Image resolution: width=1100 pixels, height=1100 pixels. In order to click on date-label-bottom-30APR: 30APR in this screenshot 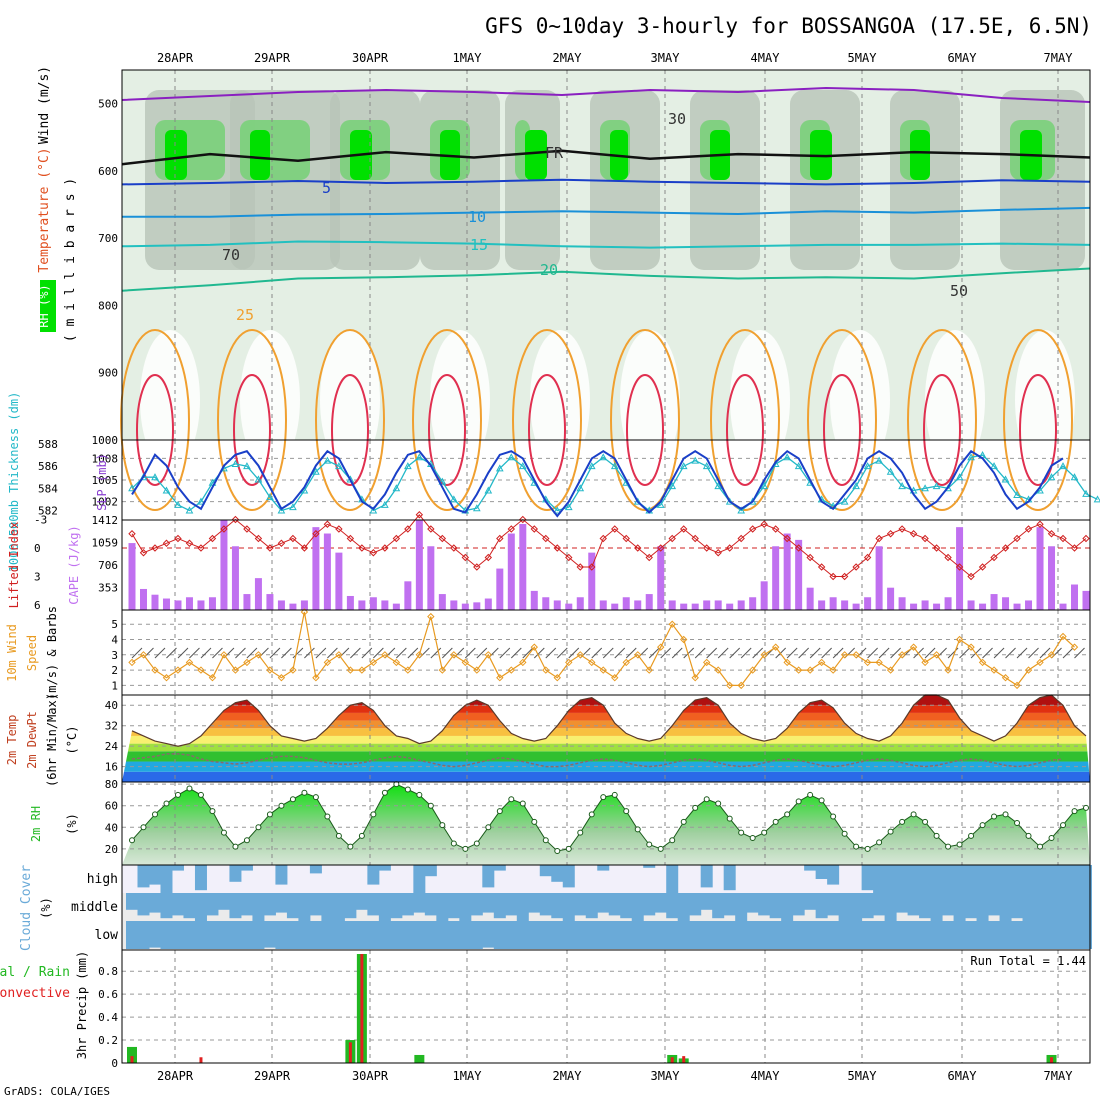, I will do `click(370, 1076)`.